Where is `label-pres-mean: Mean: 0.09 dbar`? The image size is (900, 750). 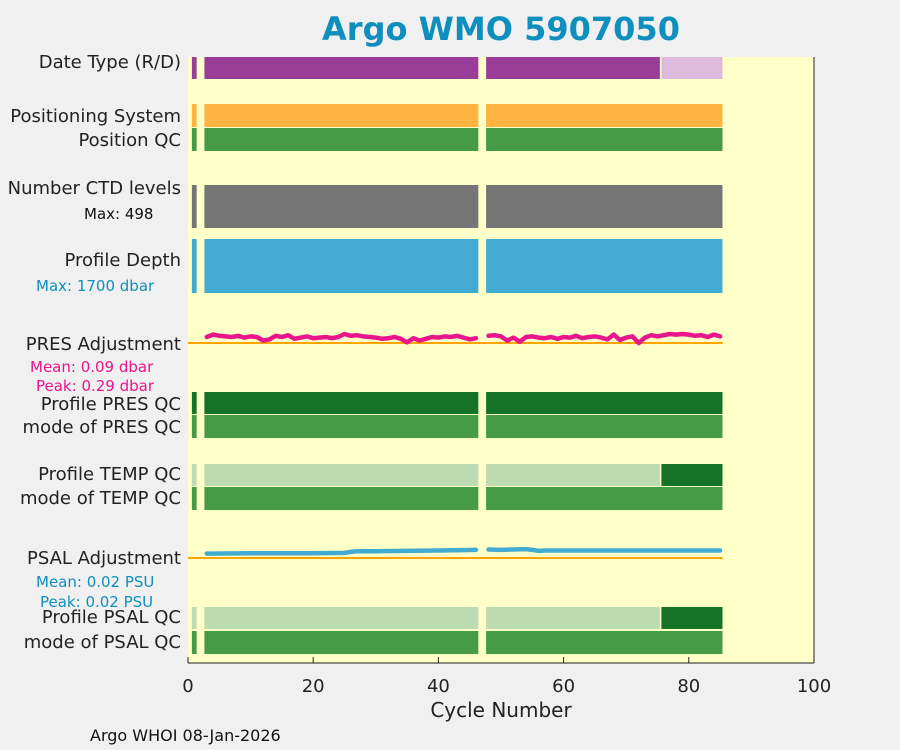 label-pres-mean: Mean: 0.09 dbar is located at coordinates (92, 367).